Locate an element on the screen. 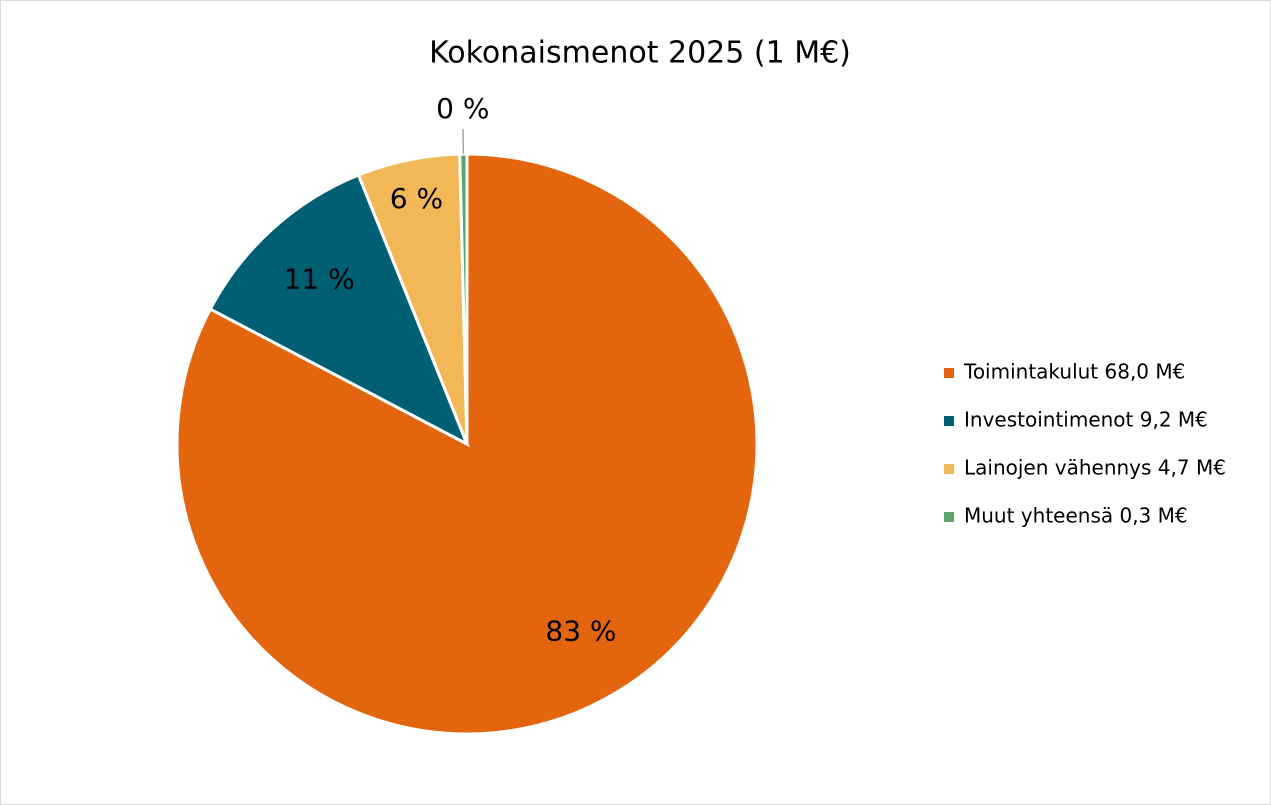 This screenshot has height=805, width=1271. legend-label: Muut yhteensä 0,3 M€ is located at coordinates (1076, 516).